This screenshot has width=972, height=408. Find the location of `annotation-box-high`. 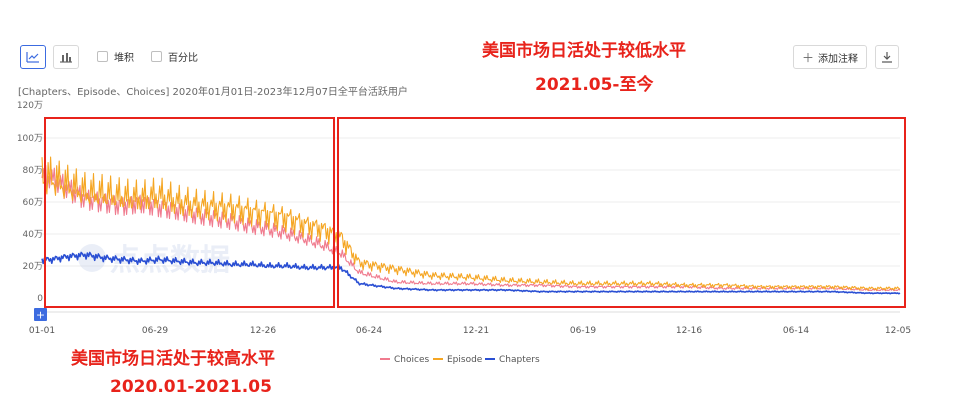

annotation-box-high is located at coordinates (189, 212).